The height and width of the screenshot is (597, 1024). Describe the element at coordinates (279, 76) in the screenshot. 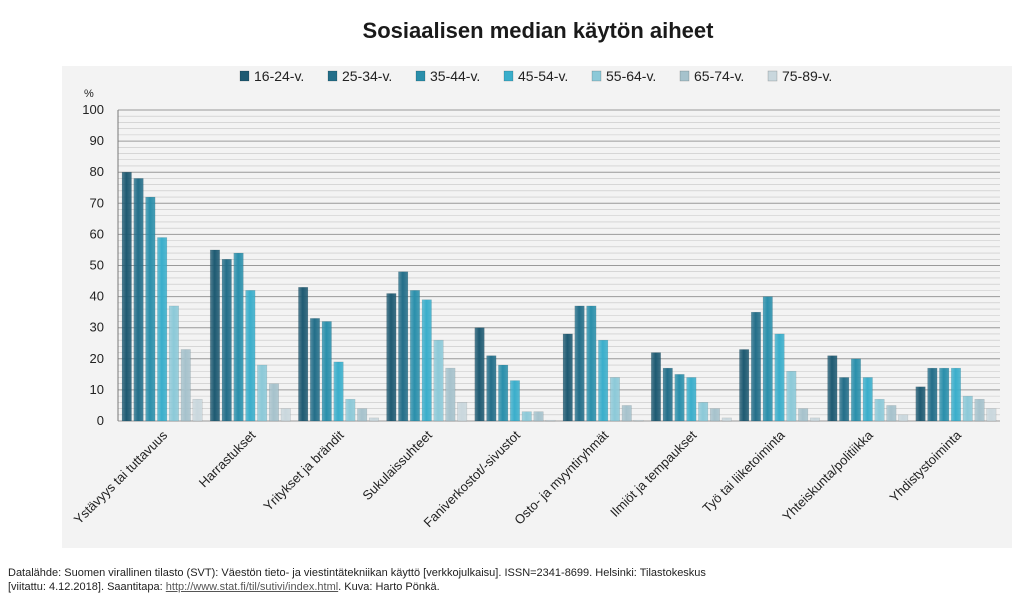

I see `legend-label: 16-24-v.` at that location.